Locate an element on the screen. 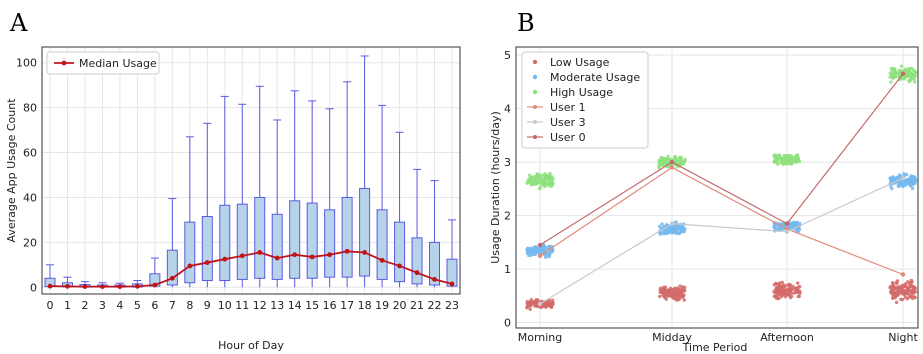 The width and height of the screenshot is (923, 354). y-tick-label: 1 is located at coordinates (507, 269).